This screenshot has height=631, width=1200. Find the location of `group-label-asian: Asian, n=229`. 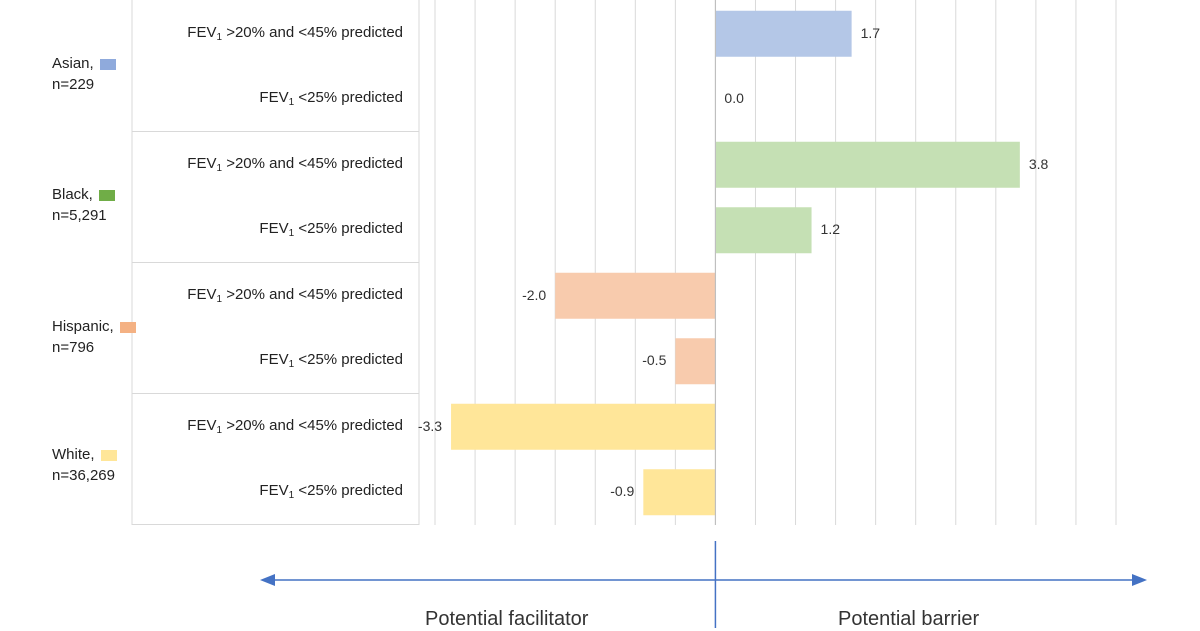

group-label-asian: Asian, n=229 is located at coordinates (97, 74).